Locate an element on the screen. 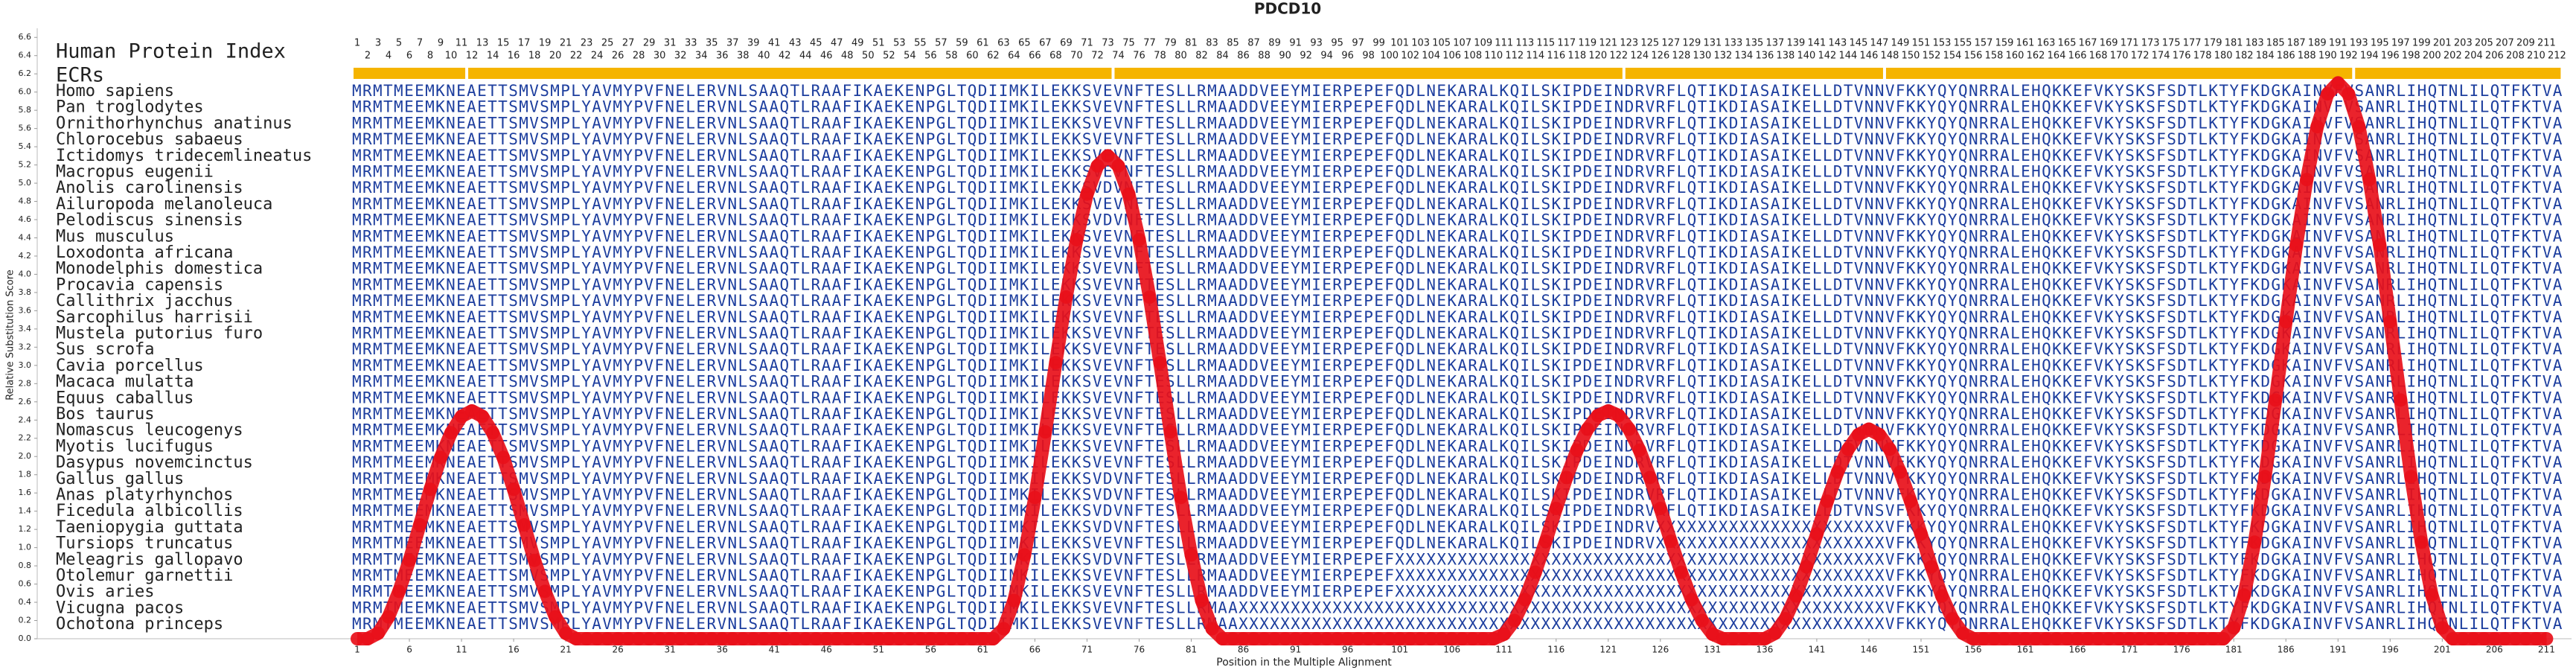  protein-index-label: 138 is located at coordinates (1785, 56).